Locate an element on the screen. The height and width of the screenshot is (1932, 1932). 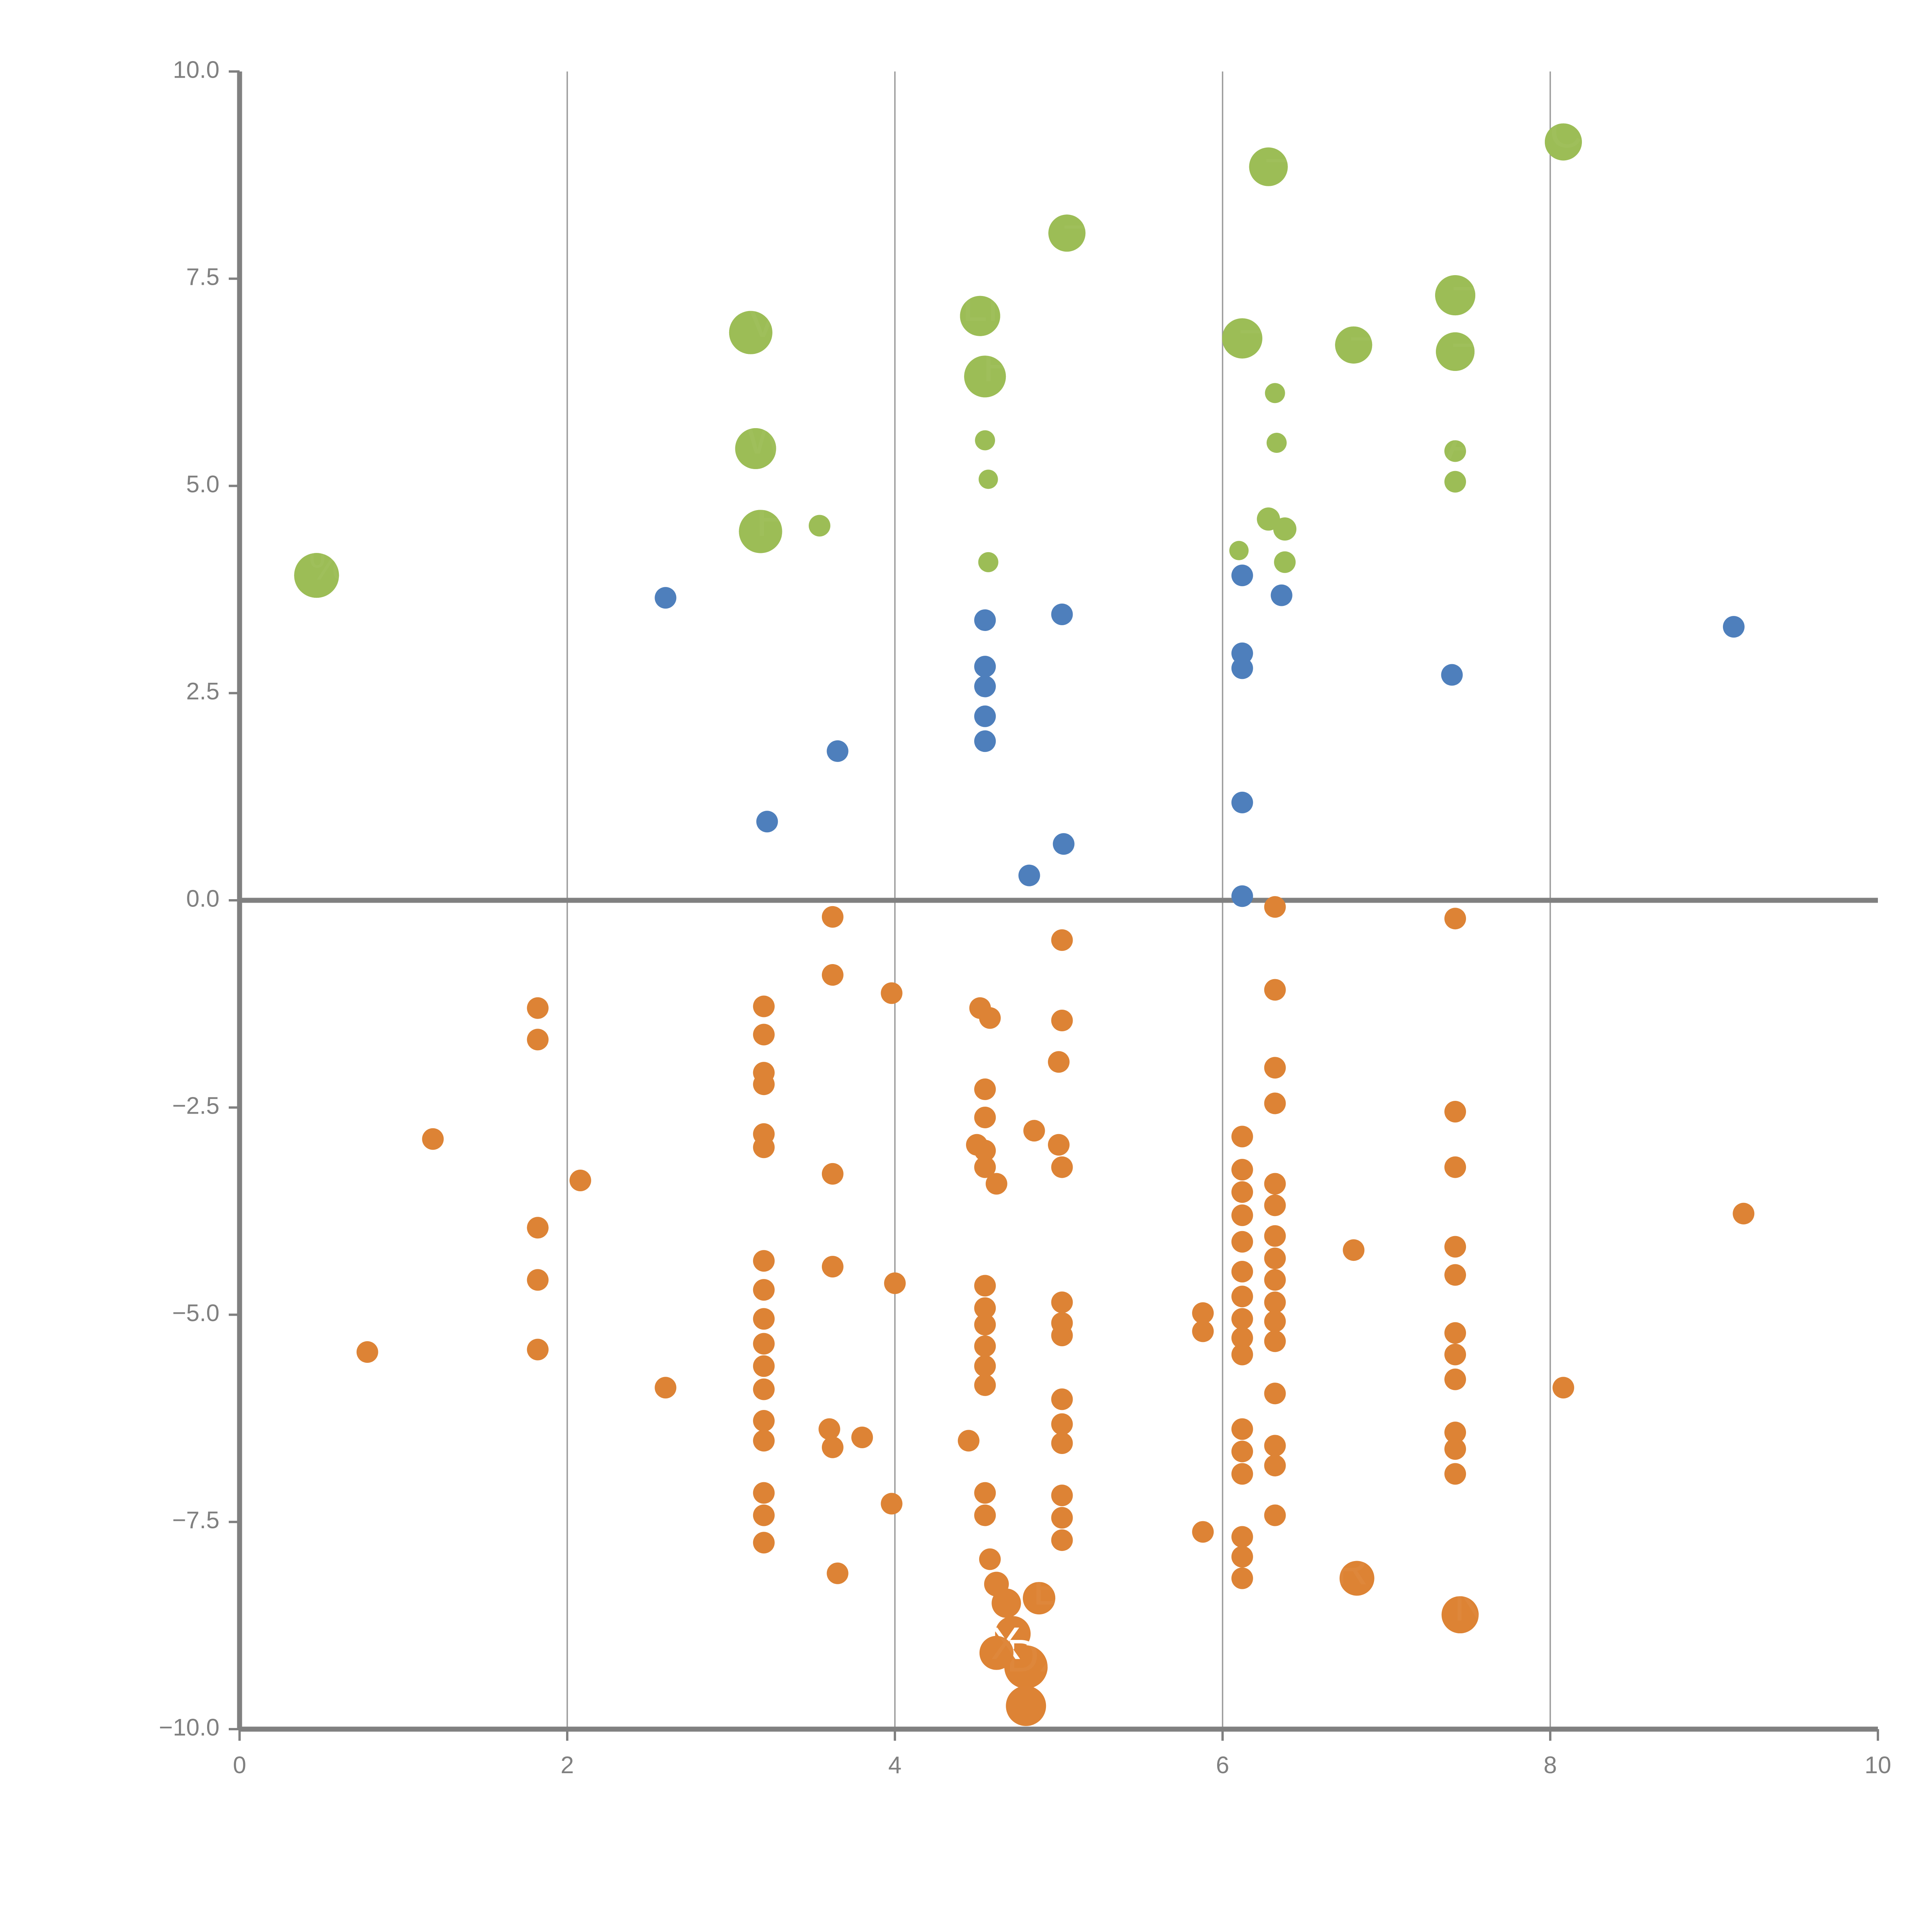
series-blue-points is located at coordinates (1200, 736).